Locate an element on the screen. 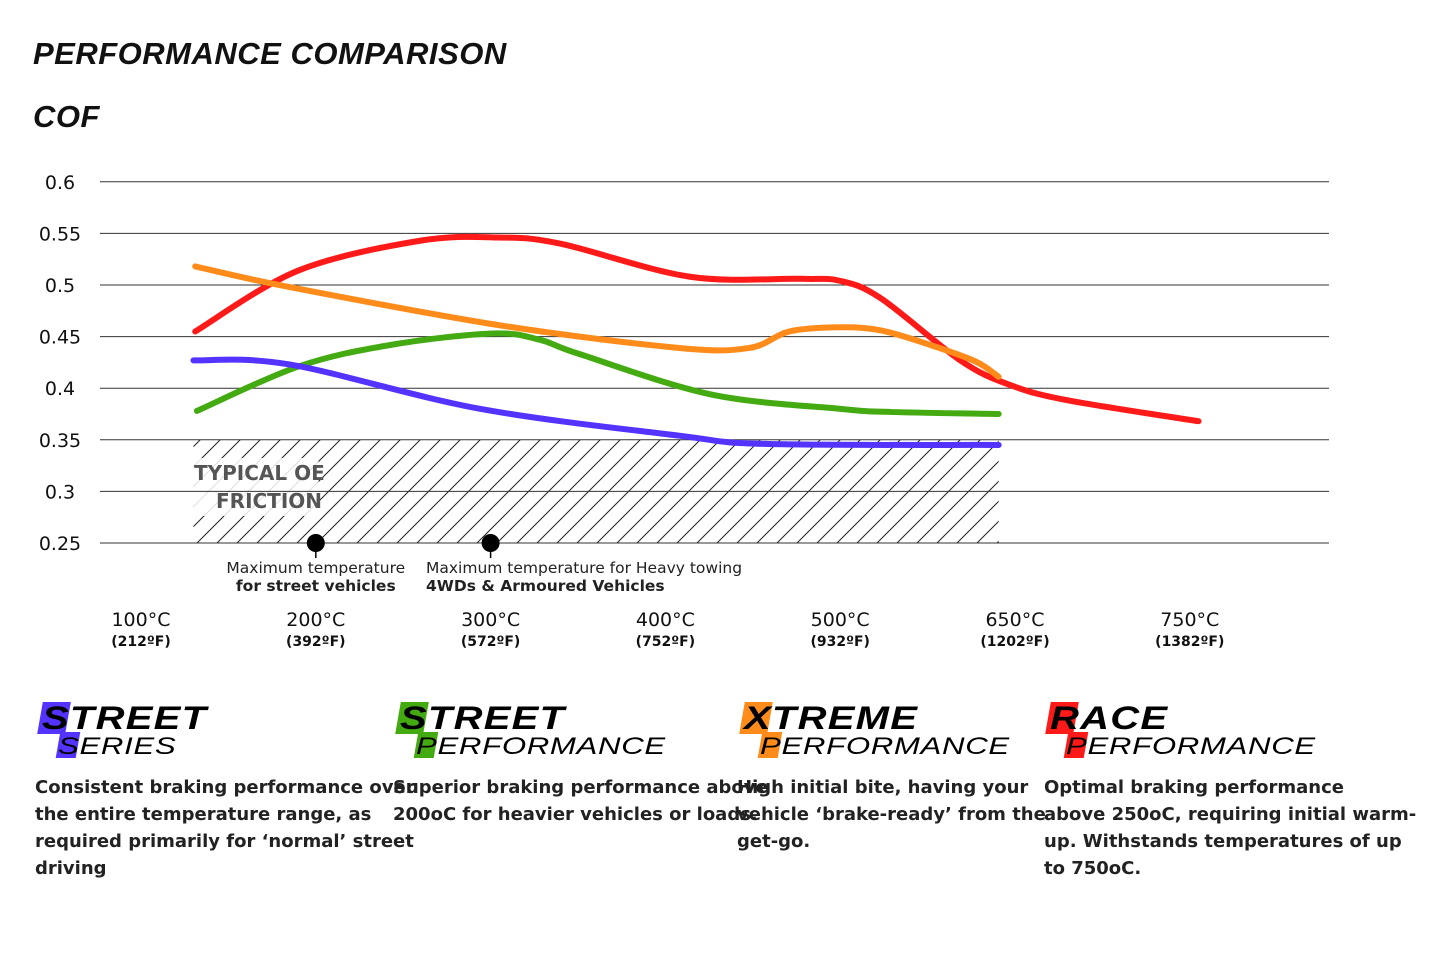 The width and height of the screenshot is (1445, 972). series-line-xtreme is located at coordinates (597, 321).